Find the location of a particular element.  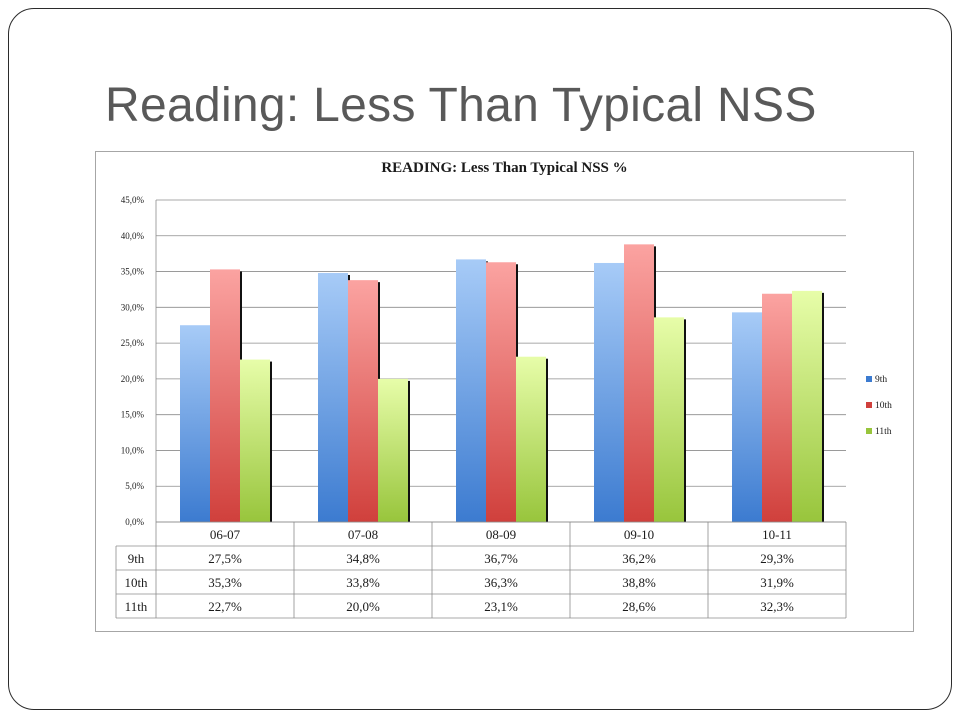

data-label: 35,3% is located at coordinates (225, 582).